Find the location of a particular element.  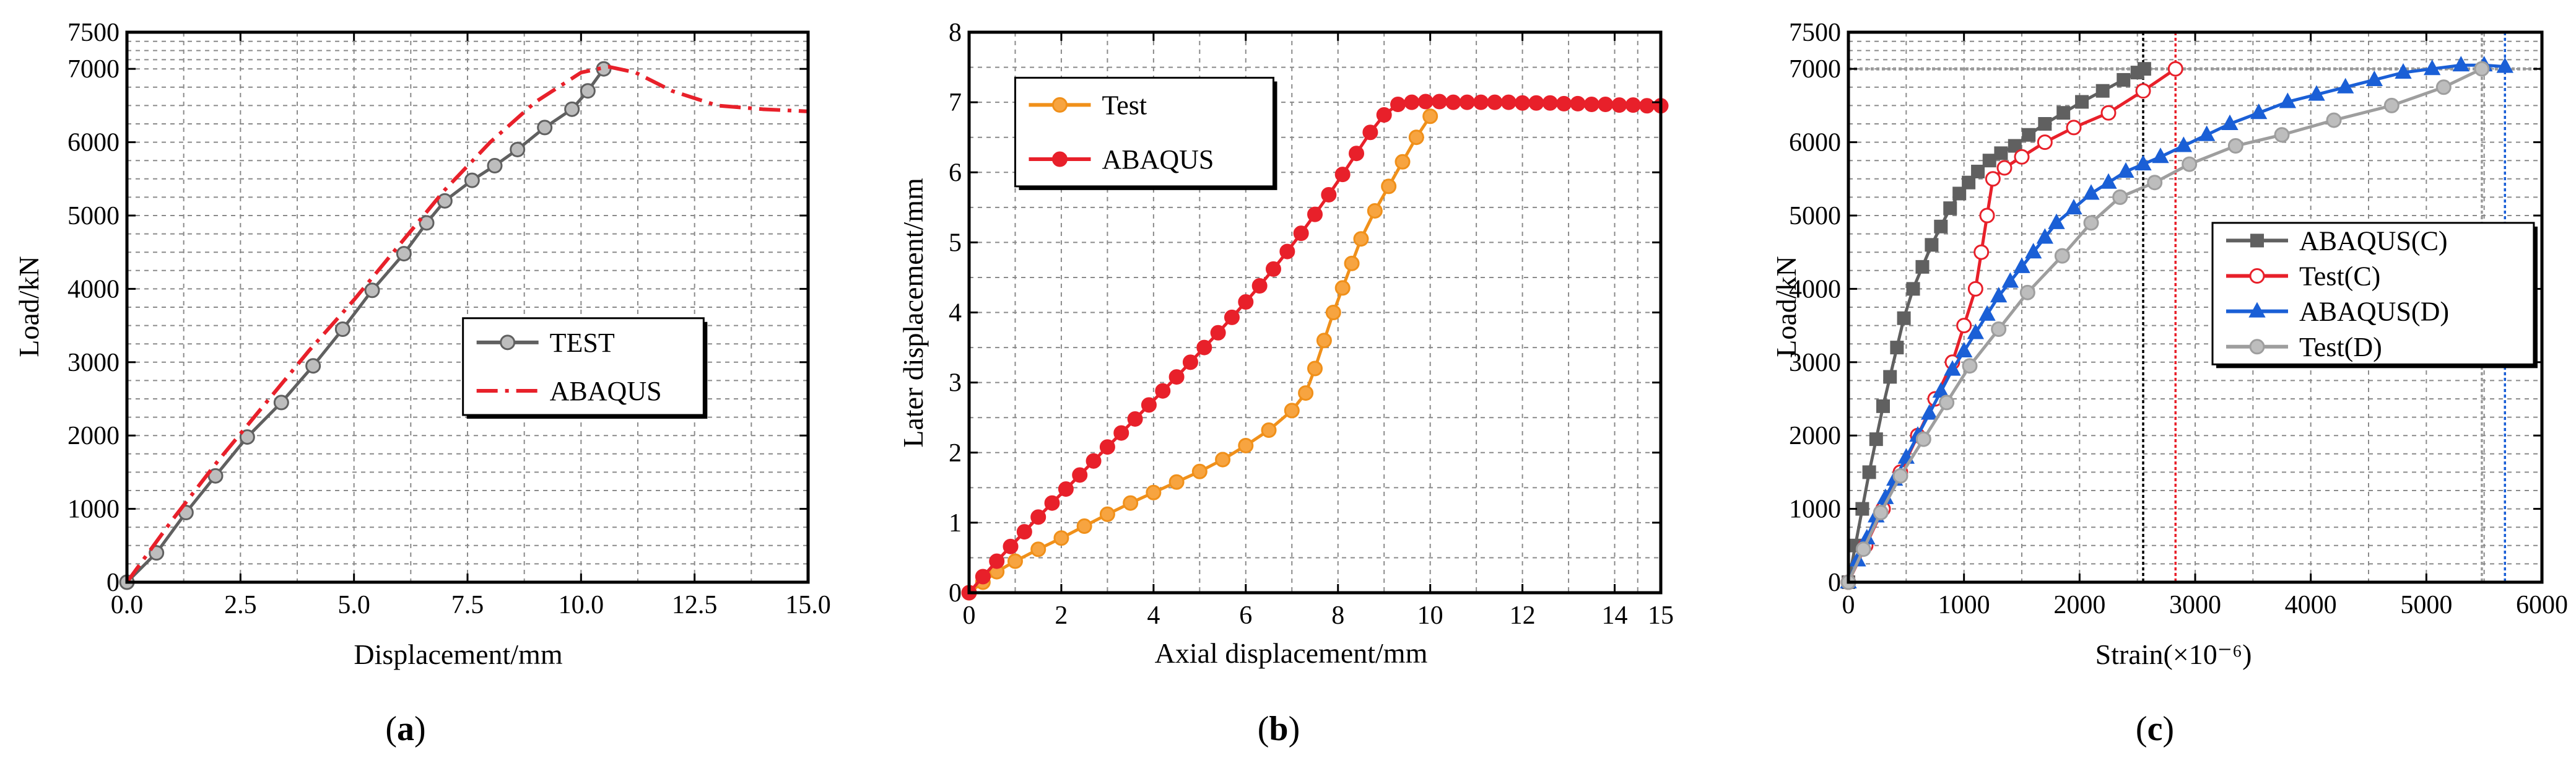

panel-b-x-tick-label: 15 is located at coordinates (1661, 615).